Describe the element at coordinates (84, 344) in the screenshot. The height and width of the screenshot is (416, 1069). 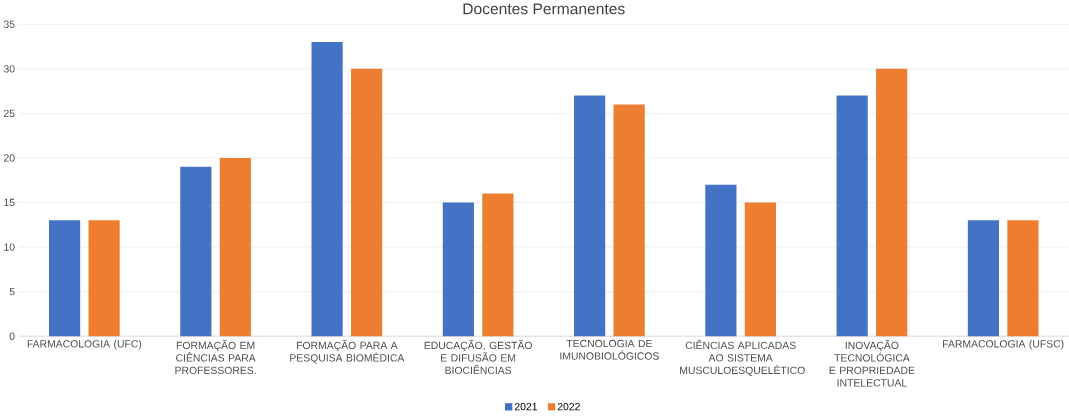
I see `x-tick-label: FARMACOLOGIA (UFC)` at that location.